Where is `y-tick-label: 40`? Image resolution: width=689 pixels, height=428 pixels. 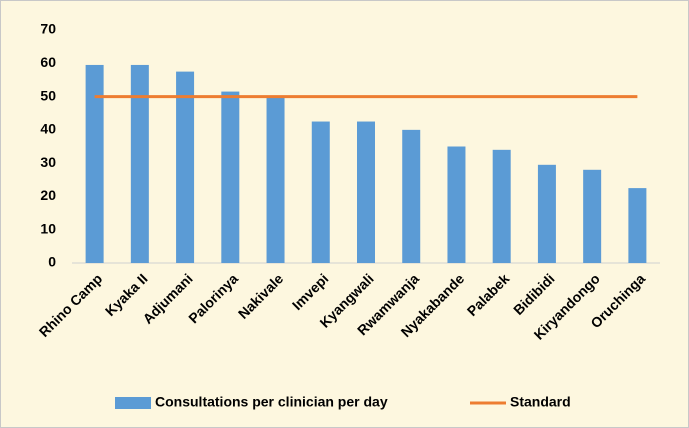 y-tick-label: 40 is located at coordinates (48, 129).